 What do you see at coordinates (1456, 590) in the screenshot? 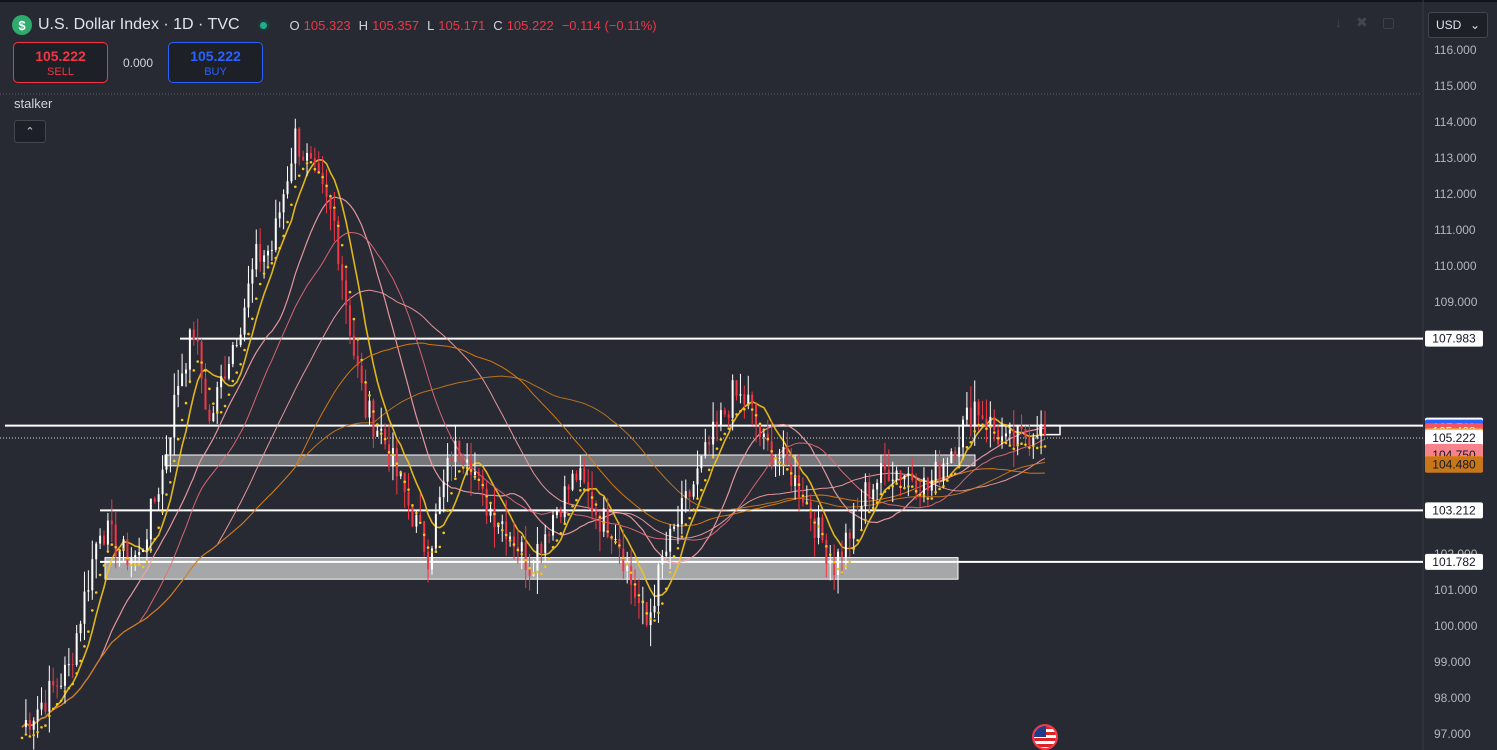
I see `price-axis-tick: 101.000` at bounding box center [1456, 590].